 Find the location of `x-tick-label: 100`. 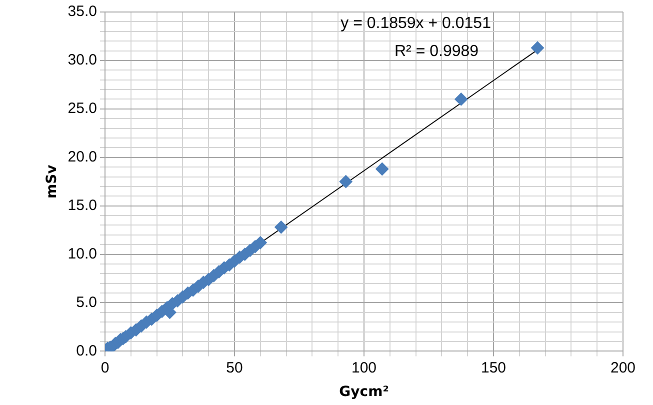

x-tick-label: 100 is located at coordinates (364, 367).